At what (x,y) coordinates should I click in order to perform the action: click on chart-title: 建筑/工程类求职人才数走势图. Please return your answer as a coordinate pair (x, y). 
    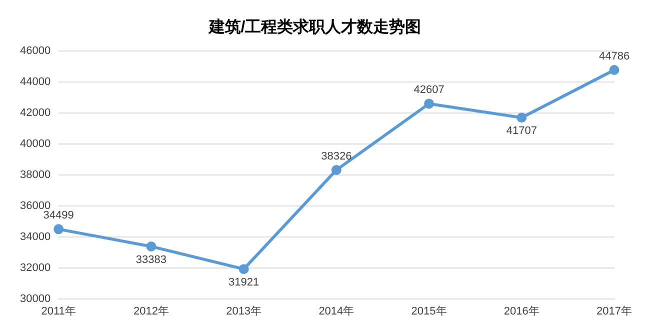
    Looking at the image, I should click on (314, 27).